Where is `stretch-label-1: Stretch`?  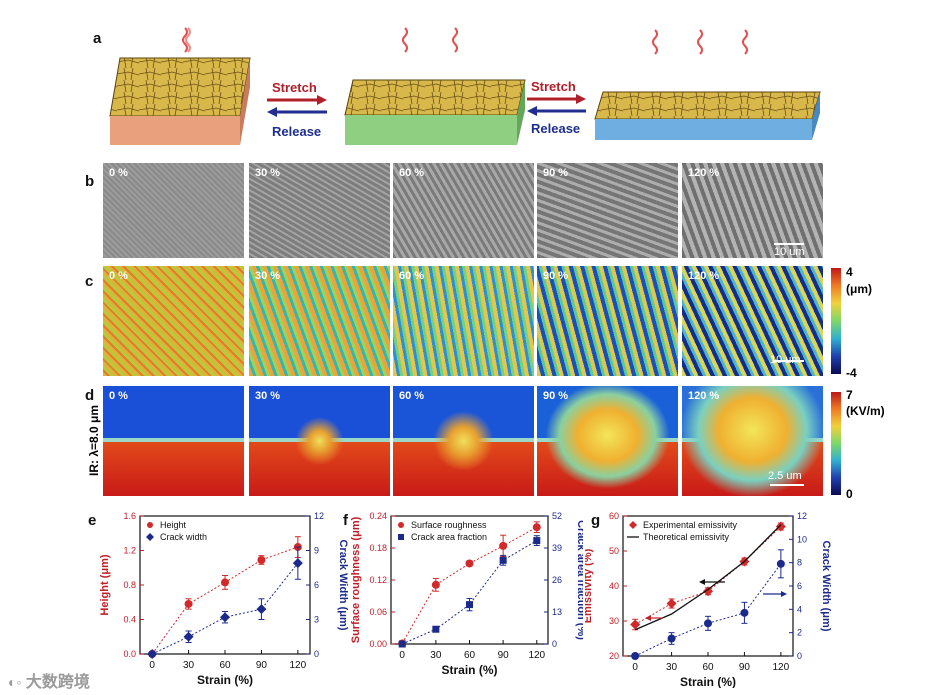
stretch-label-1: Stretch is located at coordinates (294, 87).